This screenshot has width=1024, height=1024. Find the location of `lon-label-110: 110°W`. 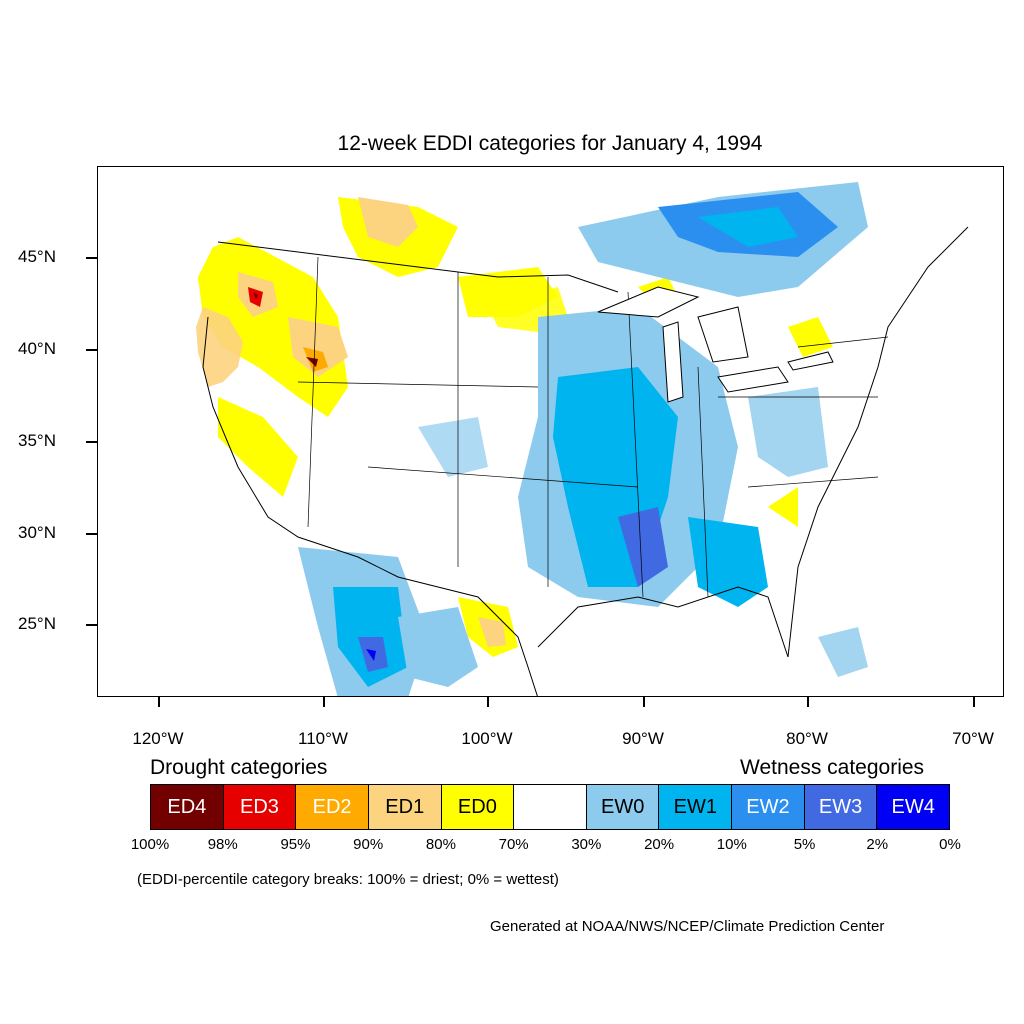

lon-label-110: 110°W is located at coordinates (323, 738).